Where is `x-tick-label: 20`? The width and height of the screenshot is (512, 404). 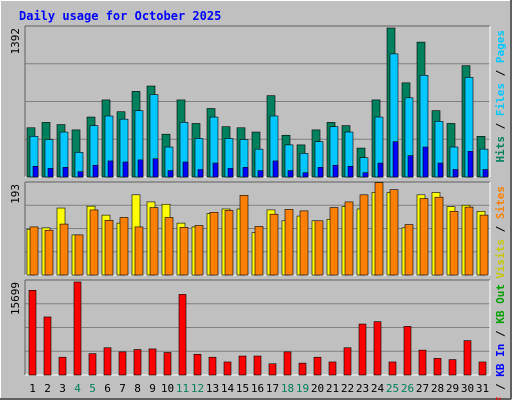
x-tick-label: 20 is located at coordinates (317, 388).